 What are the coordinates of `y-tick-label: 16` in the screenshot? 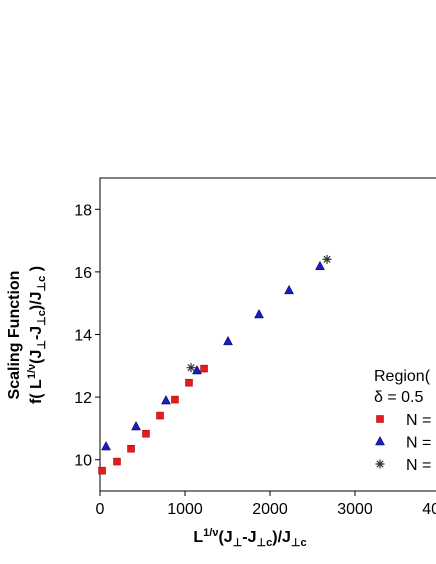 It's located at (83, 273).